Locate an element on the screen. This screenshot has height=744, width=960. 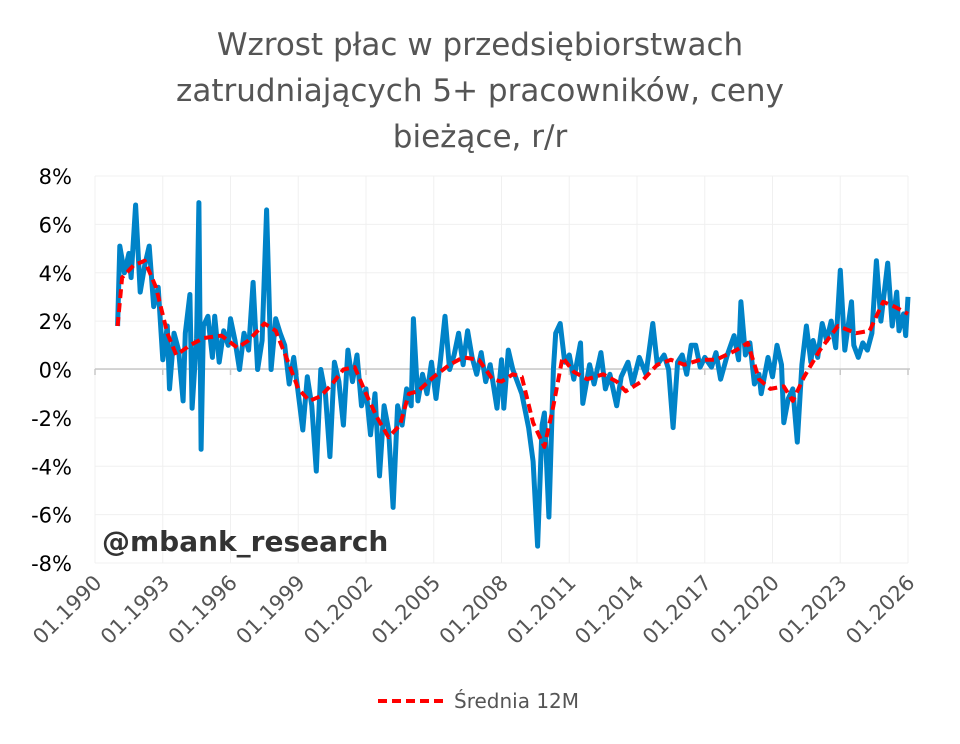
chart-title-line-2: zatrudniających 5+ pracowników, ceny is located at coordinates (480, 91).